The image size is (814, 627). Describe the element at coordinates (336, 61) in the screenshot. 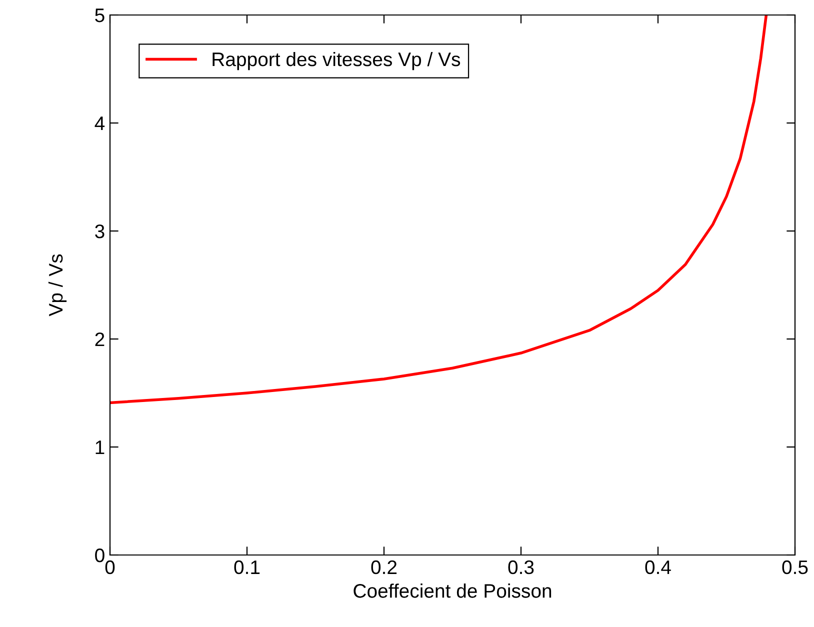

I see `legend-label: Rapport des vitesses Vp / Vs` at that location.